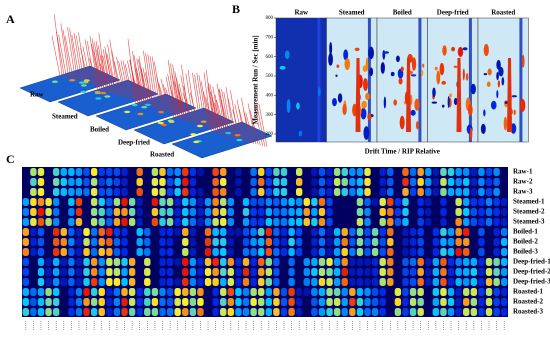 The image size is (550, 347). I want to click on row-label: Roasted-3, so click(528, 312).